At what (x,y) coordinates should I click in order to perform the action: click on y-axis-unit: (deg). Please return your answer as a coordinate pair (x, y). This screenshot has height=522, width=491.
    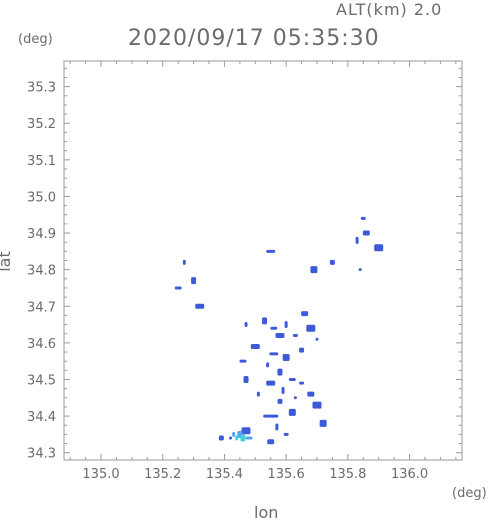
    Looking at the image, I should click on (35, 39).